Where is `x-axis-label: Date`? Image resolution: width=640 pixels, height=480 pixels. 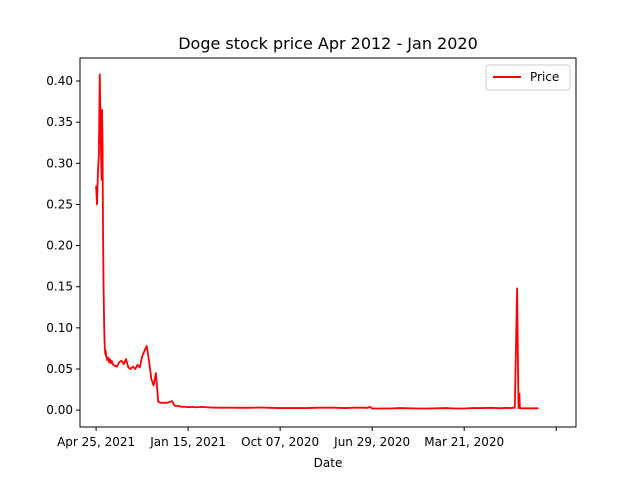 x-axis-label: Date is located at coordinates (328, 463).